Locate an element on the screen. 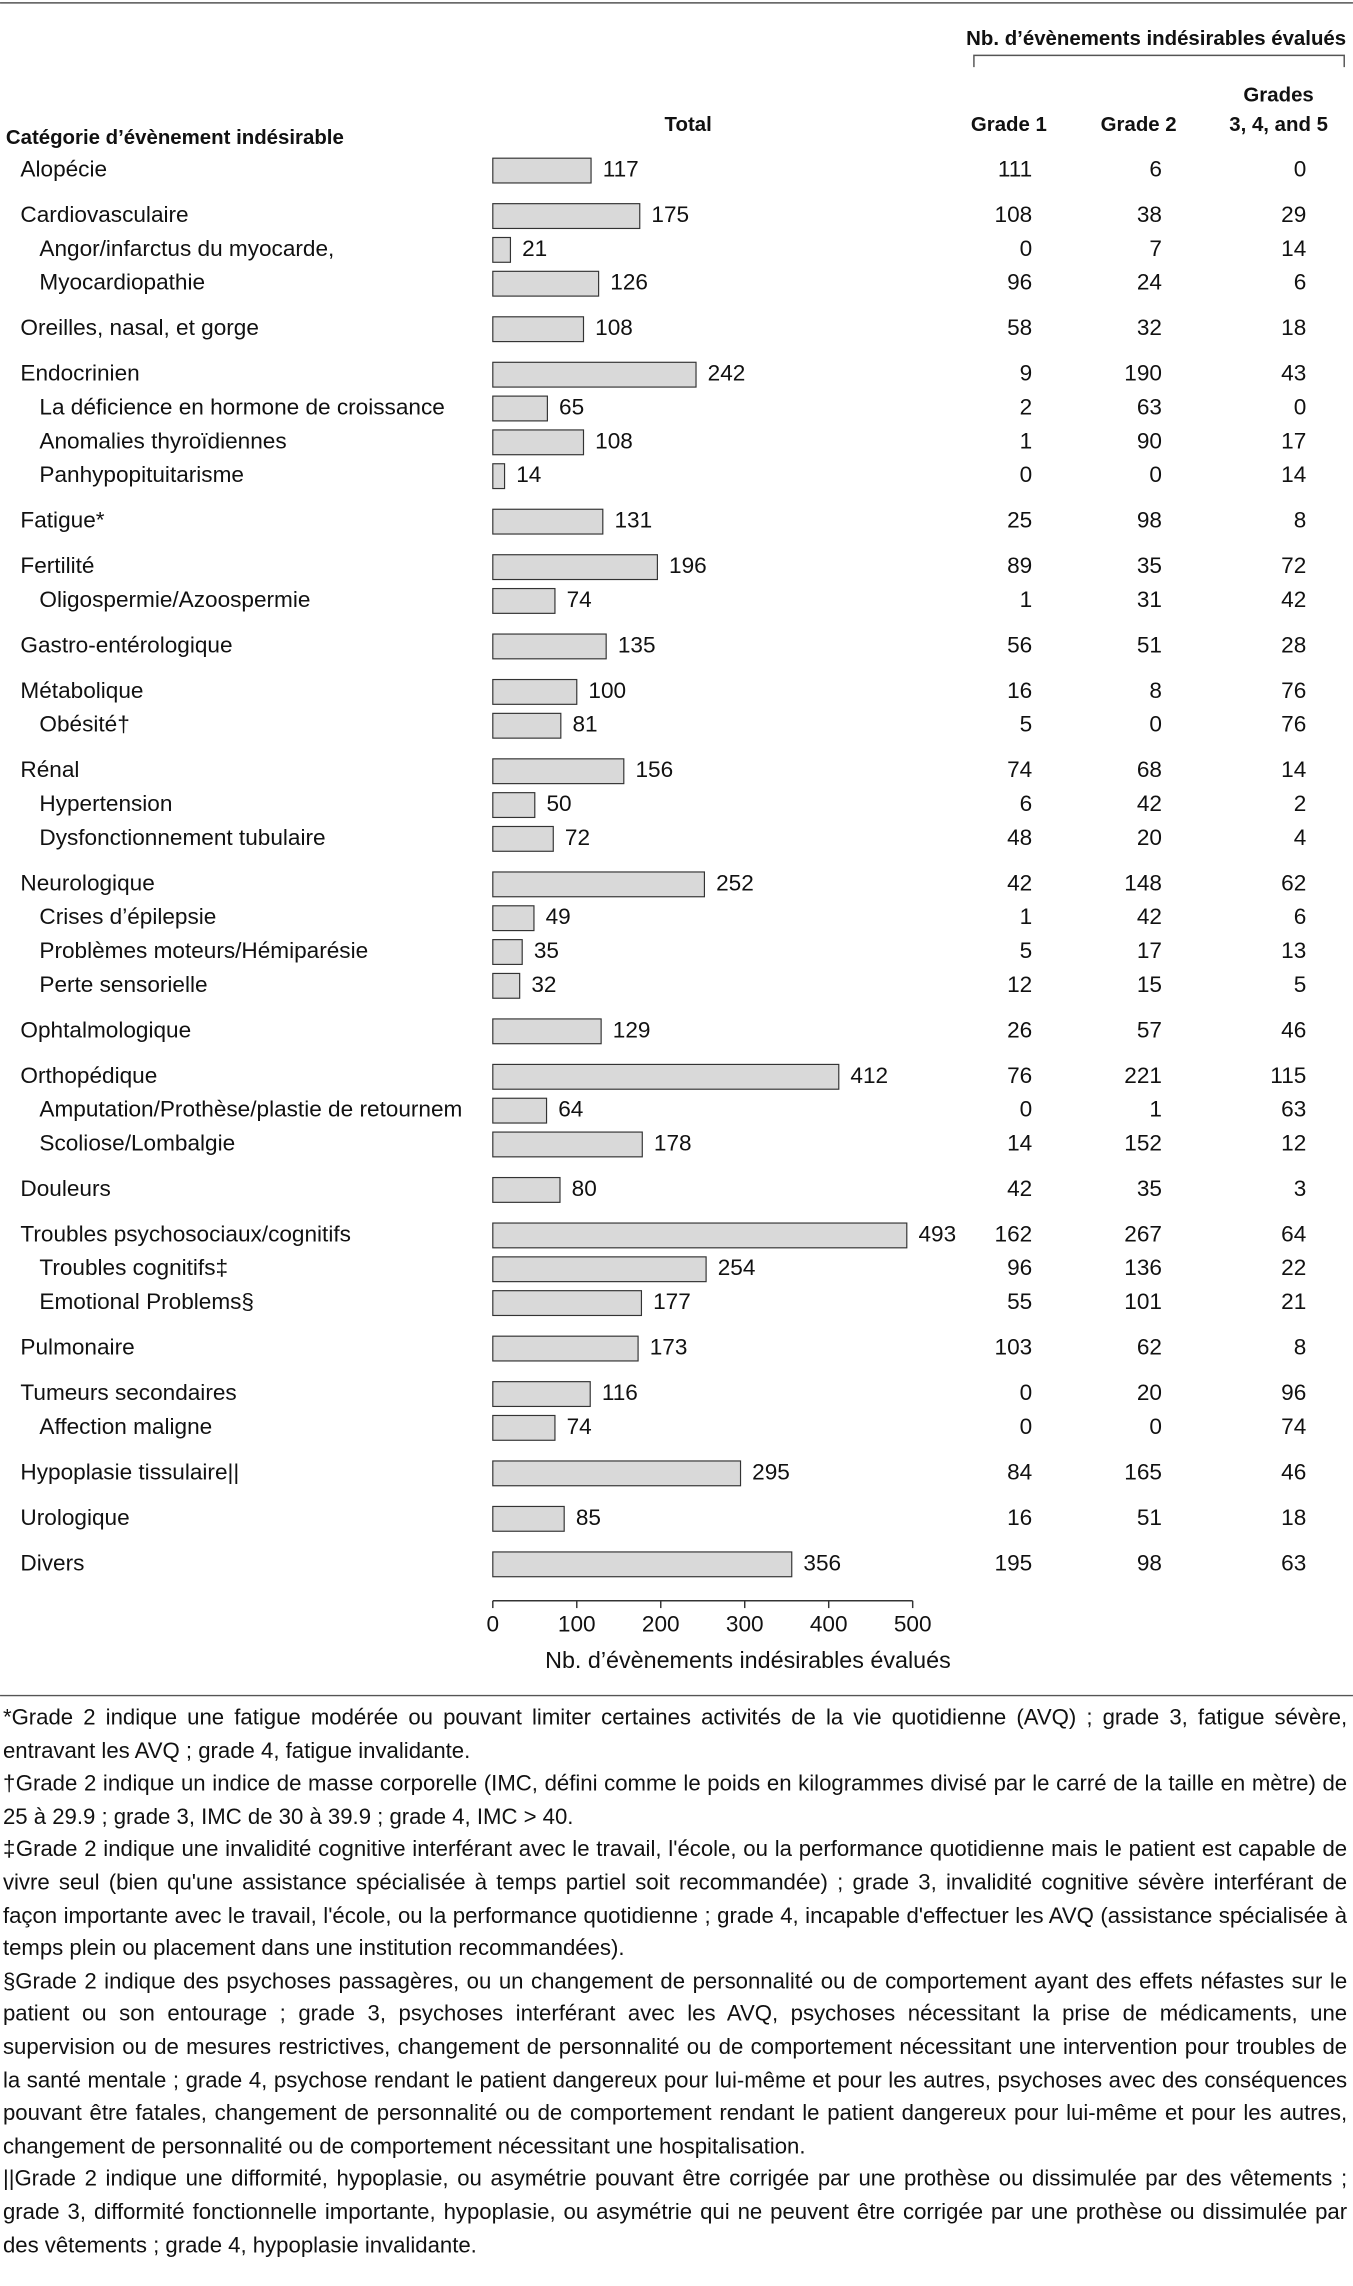 The width and height of the screenshot is (1353, 2286). value-label: 49 is located at coordinates (558, 916).